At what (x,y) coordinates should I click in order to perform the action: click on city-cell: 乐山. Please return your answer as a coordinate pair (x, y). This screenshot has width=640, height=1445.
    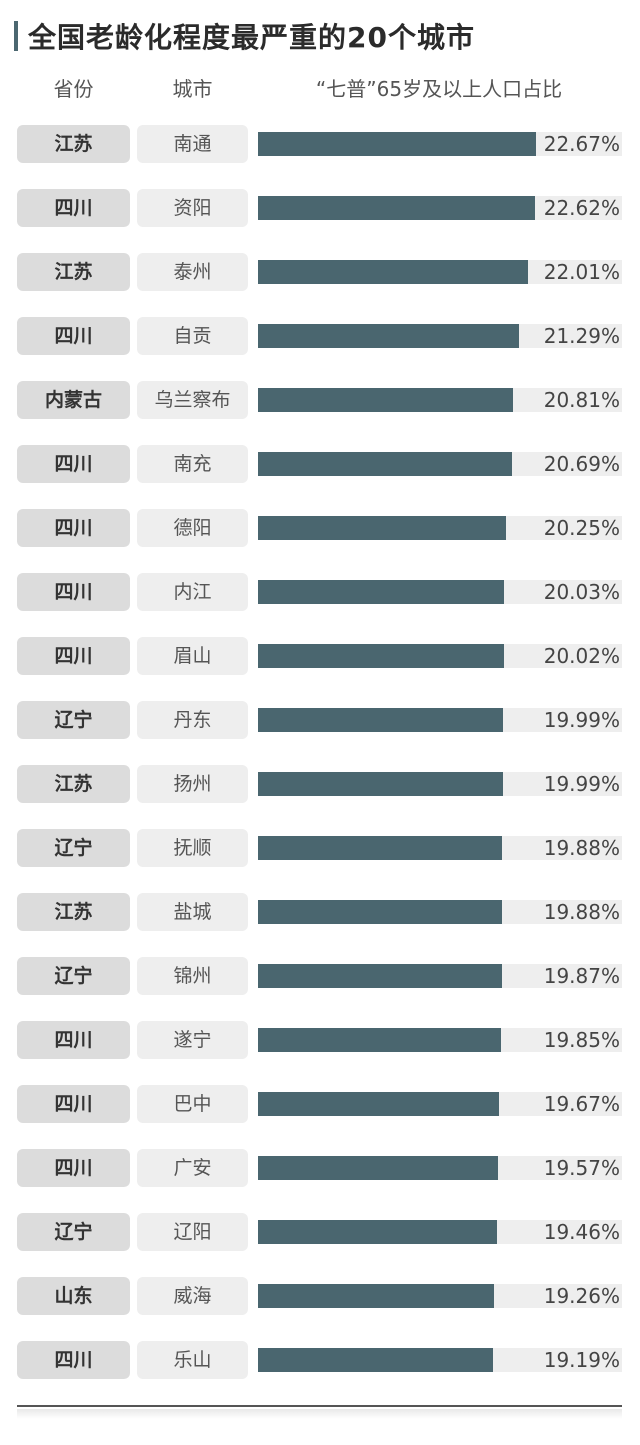
    Looking at the image, I should click on (192, 1360).